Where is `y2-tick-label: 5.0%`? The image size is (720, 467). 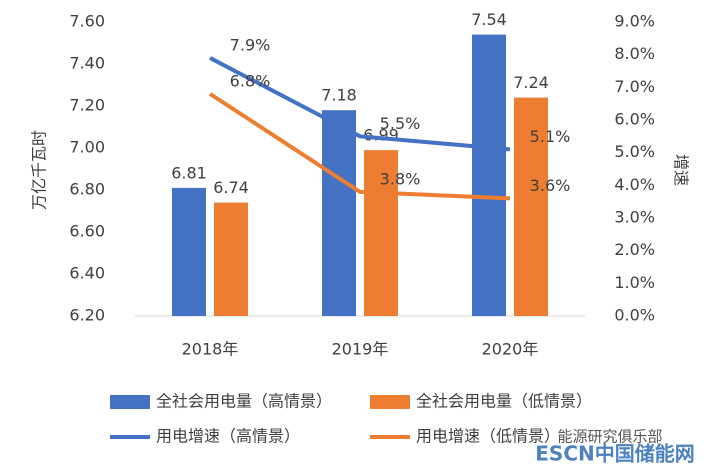 y2-tick-label: 5.0% is located at coordinates (634, 151).